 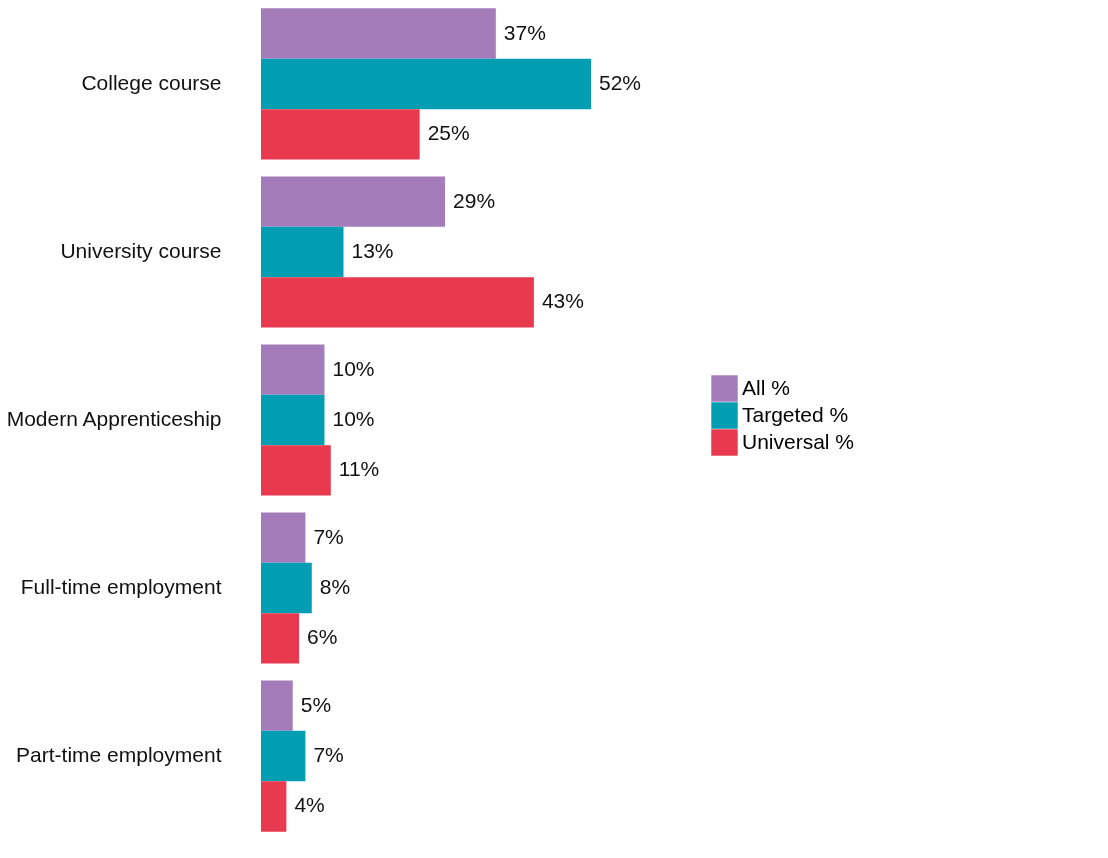 What do you see at coordinates (151, 82) in the screenshot?
I see `y-tick-label: College course` at bounding box center [151, 82].